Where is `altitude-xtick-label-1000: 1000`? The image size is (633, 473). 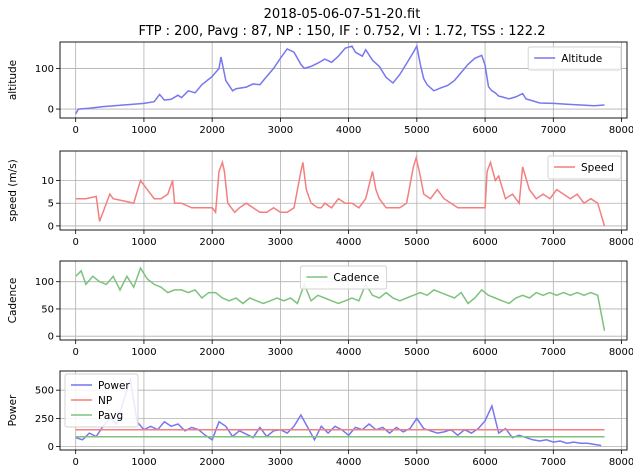 altitude-xtick-label-1000: 1000 is located at coordinates (143, 130).